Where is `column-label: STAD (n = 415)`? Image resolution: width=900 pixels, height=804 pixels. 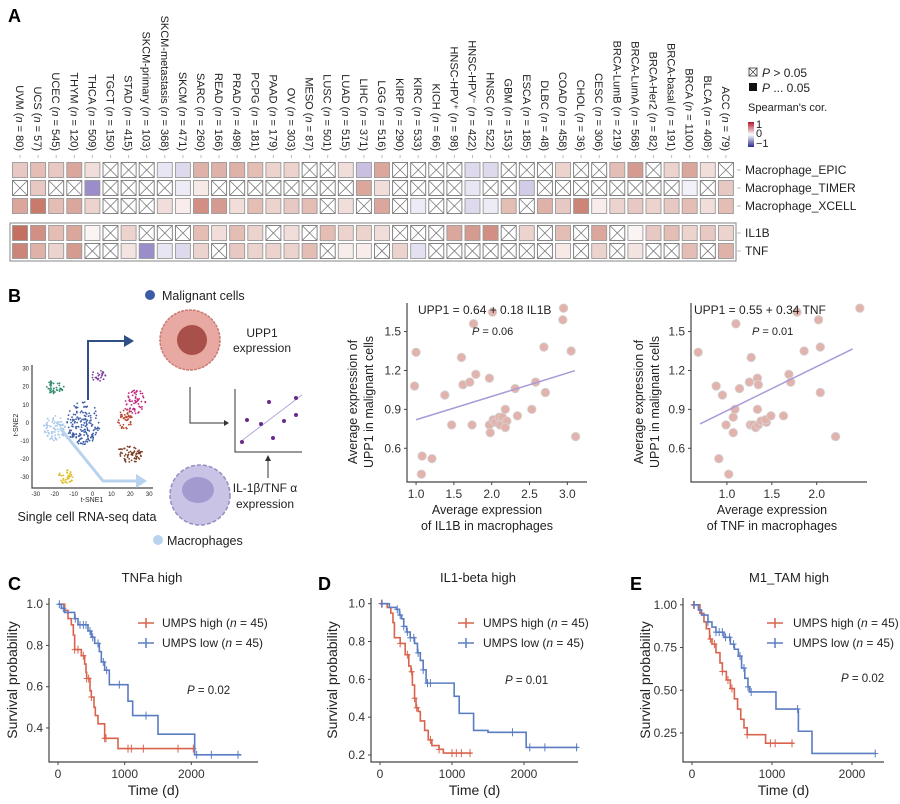 column-label: STAD (n = 415) is located at coordinates (128, 113).